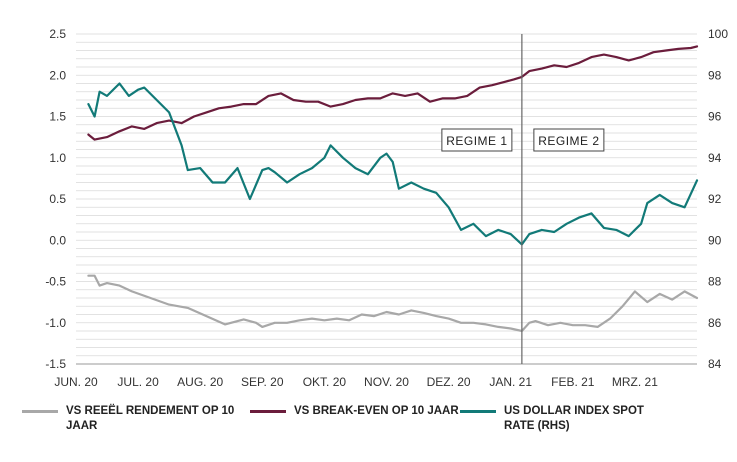  Describe the element at coordinates (635, 382) in the screenshot. I see `x-tick-label: MRZ. 21` at that location.